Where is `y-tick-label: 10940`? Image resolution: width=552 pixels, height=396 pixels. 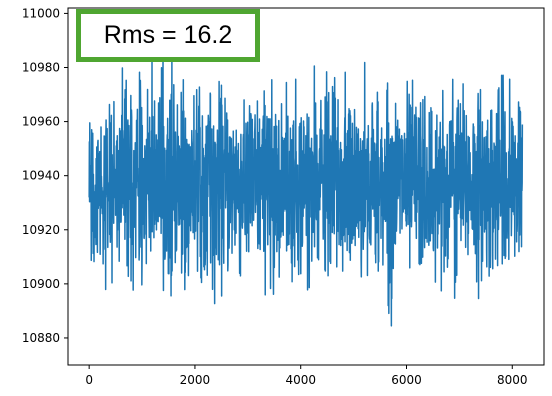
y-tick-label: 10940 is located at coordinates (41, 176).